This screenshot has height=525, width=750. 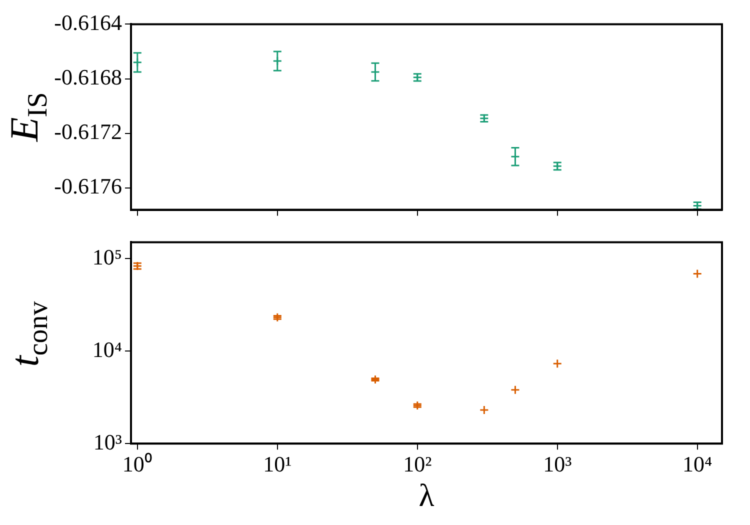 What do you see at coordinates (107, 257) in the screenshot?
I see `y-tick-label: 10⁵` at bounding box center [107, 257].